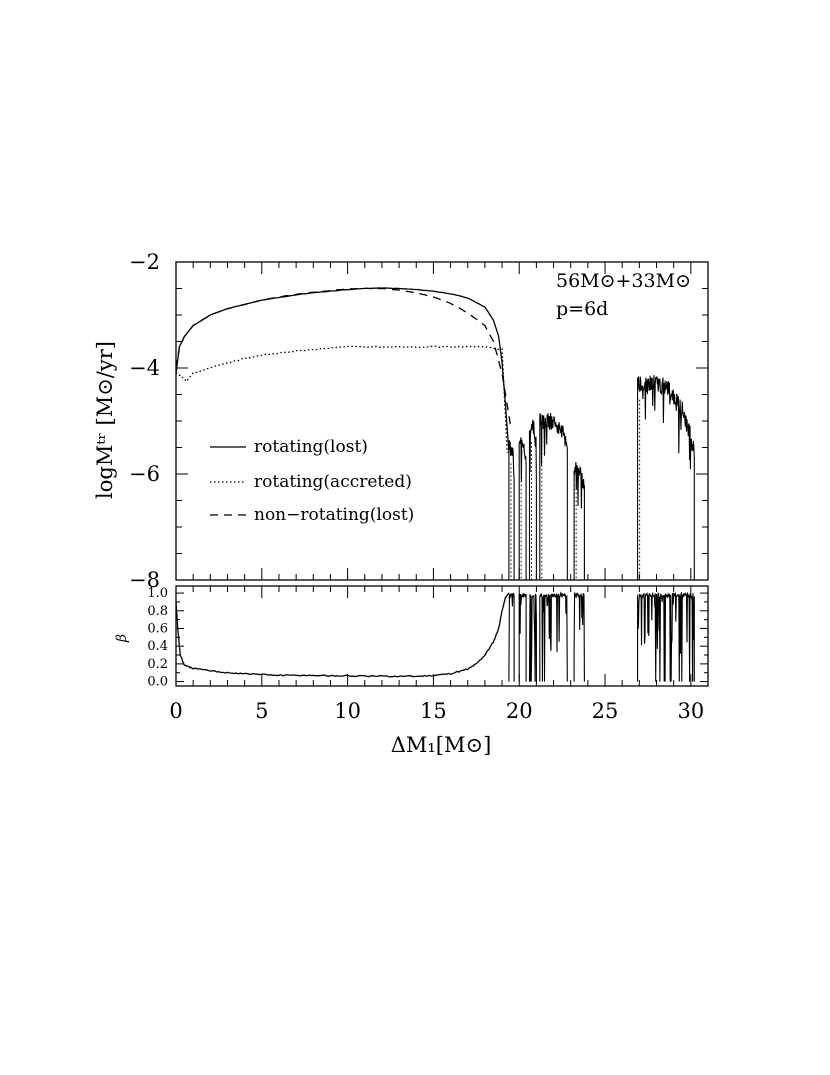 The image size is (830, 1075). What do you see at coordinates (157, 611) in the screenshot?
I see `bottom-y-tick-label: 0.8` at bounding box center [157, 611].